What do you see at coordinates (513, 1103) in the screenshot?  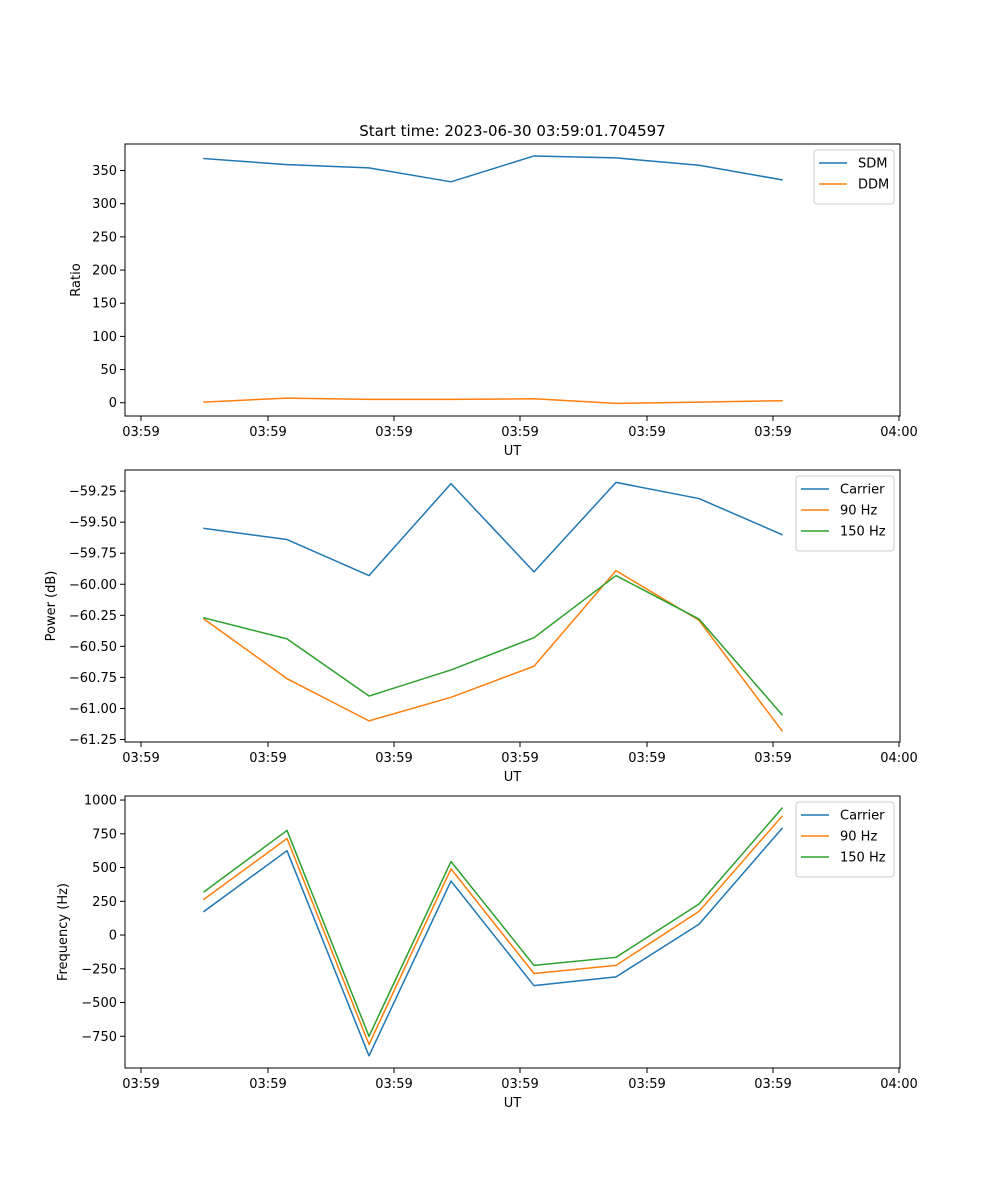 I see `x-axis-label-3: UT` at bounding box center [513, 1103].